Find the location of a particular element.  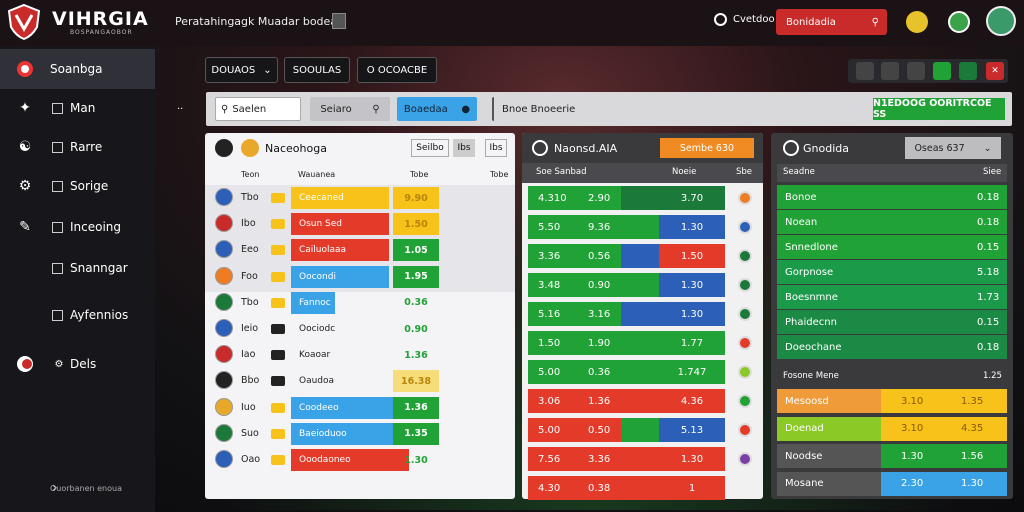

table-row: Ibo Osun Sed 1.50 is located at coordinates (360, 225).